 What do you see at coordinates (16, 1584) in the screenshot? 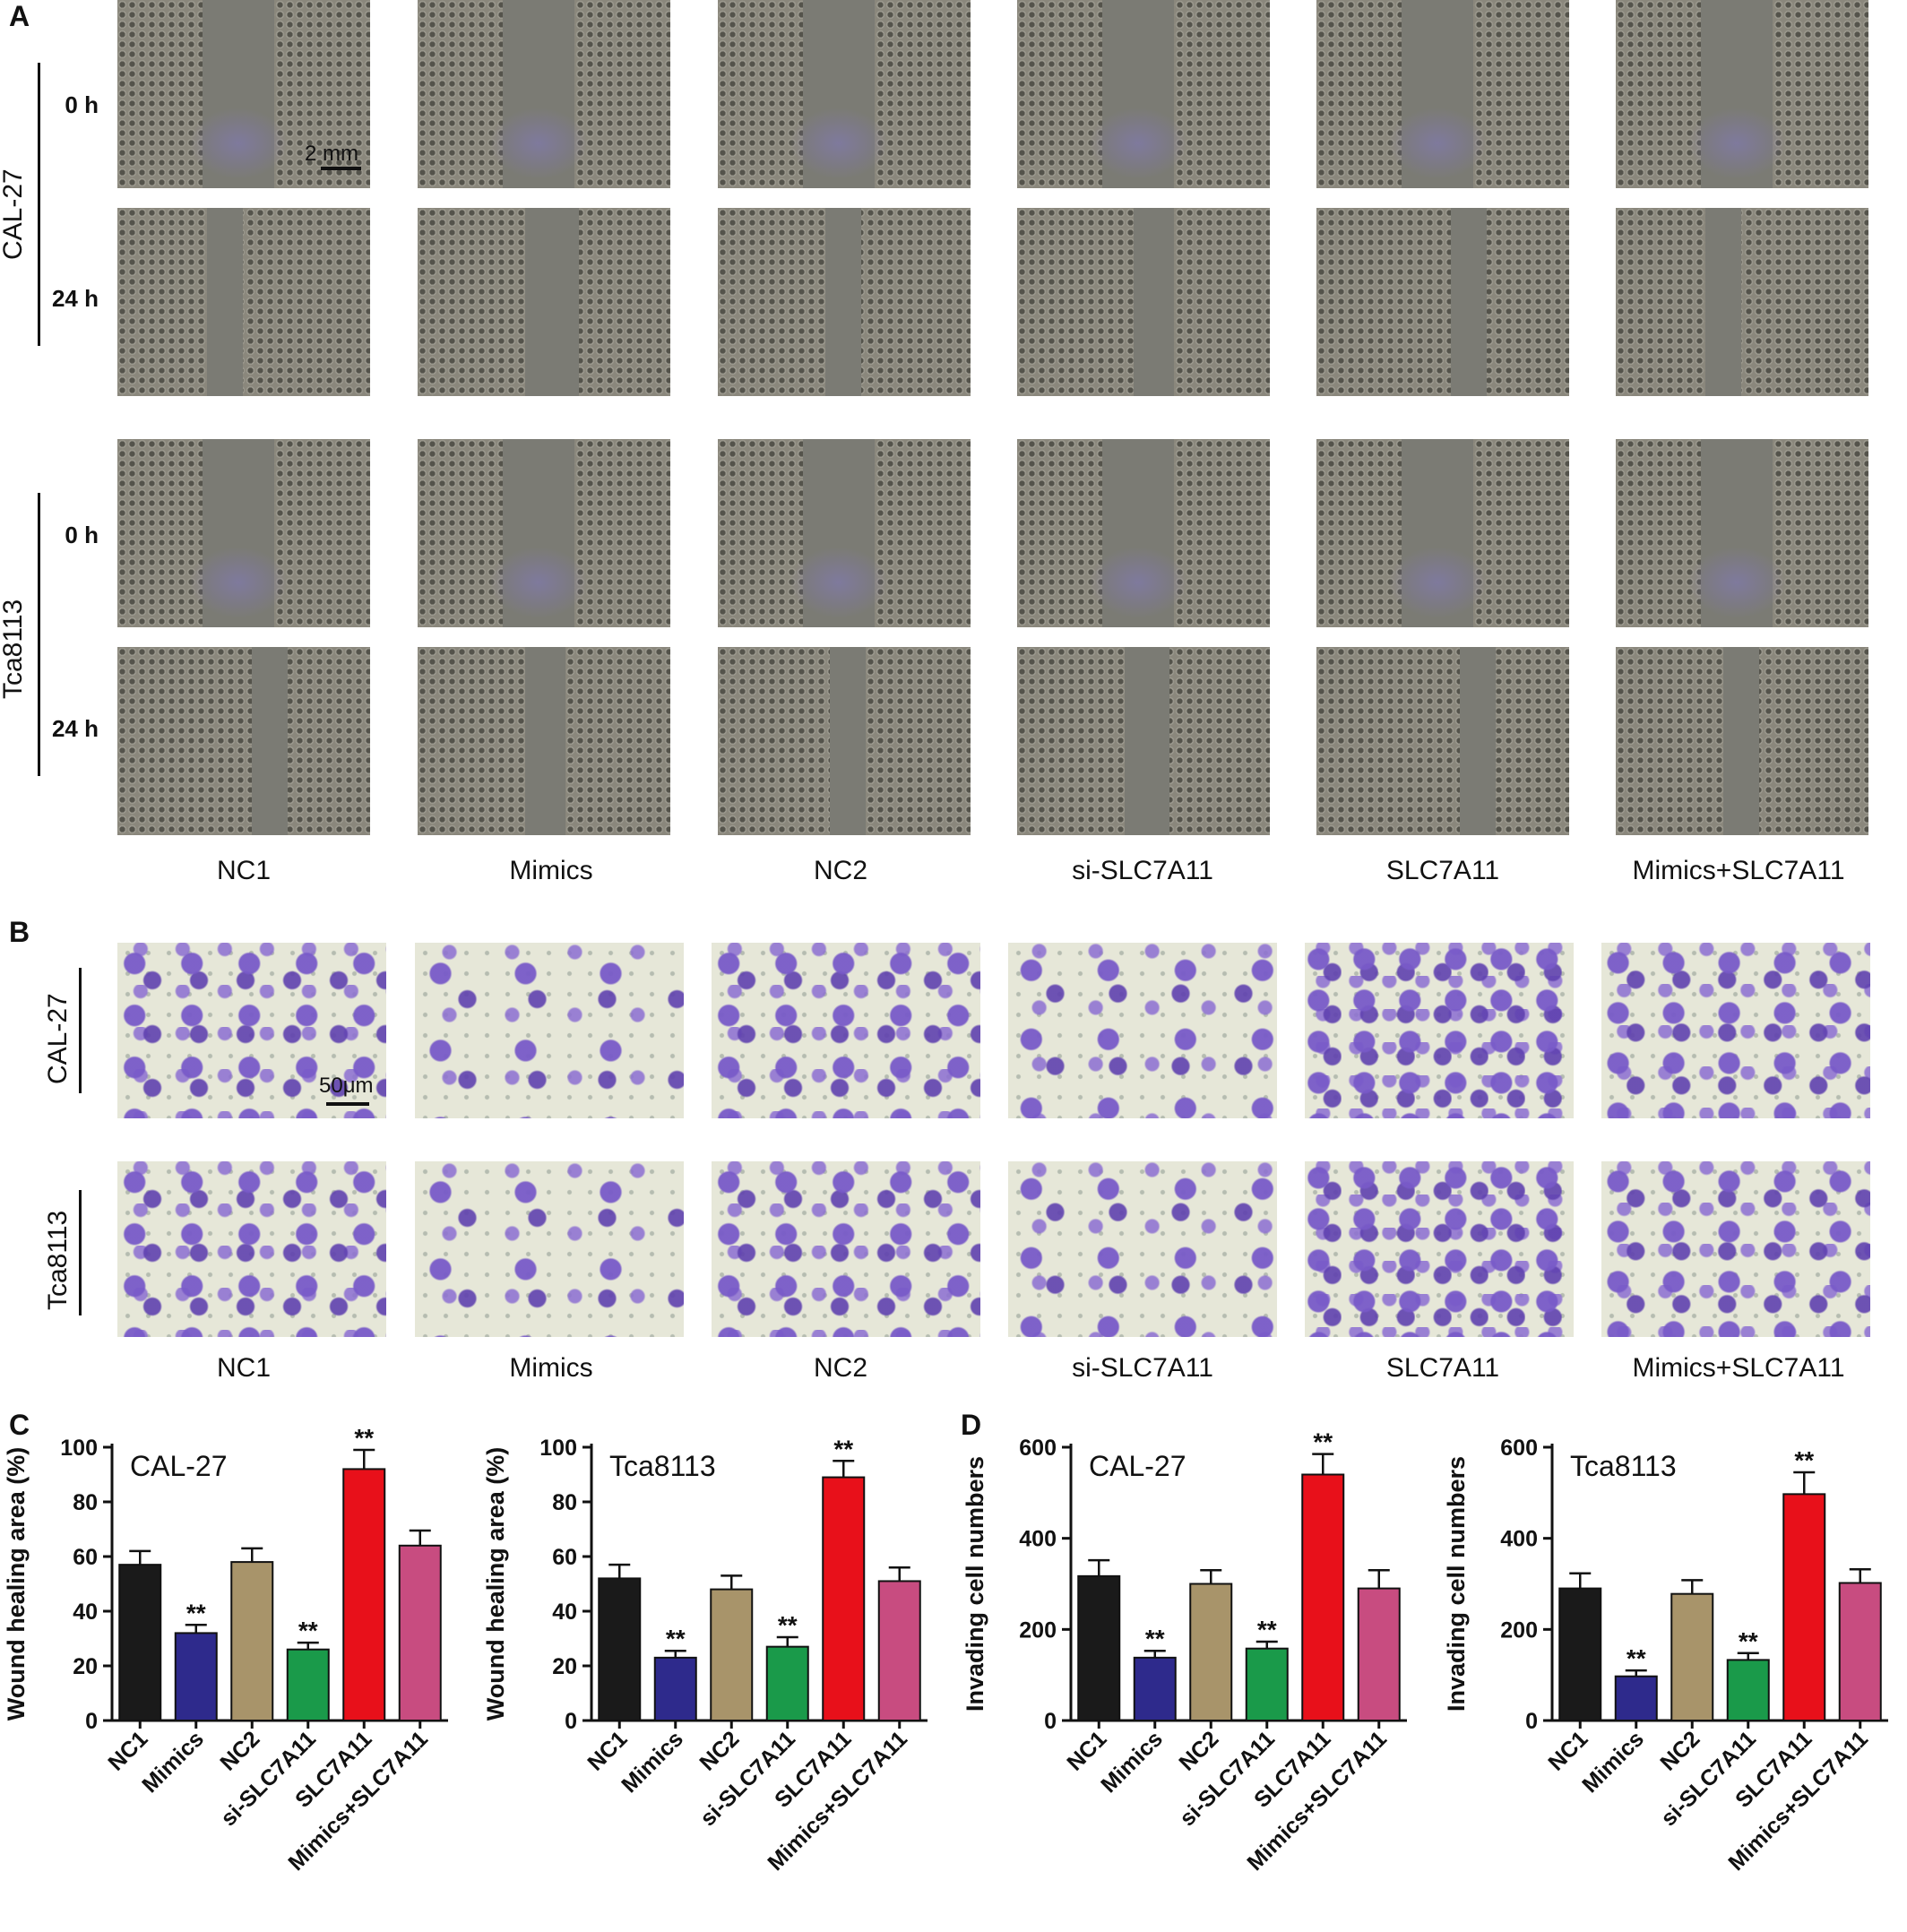
I see `y-axis-label: Wound healing area (%)` at bounding box center [16, 1584].